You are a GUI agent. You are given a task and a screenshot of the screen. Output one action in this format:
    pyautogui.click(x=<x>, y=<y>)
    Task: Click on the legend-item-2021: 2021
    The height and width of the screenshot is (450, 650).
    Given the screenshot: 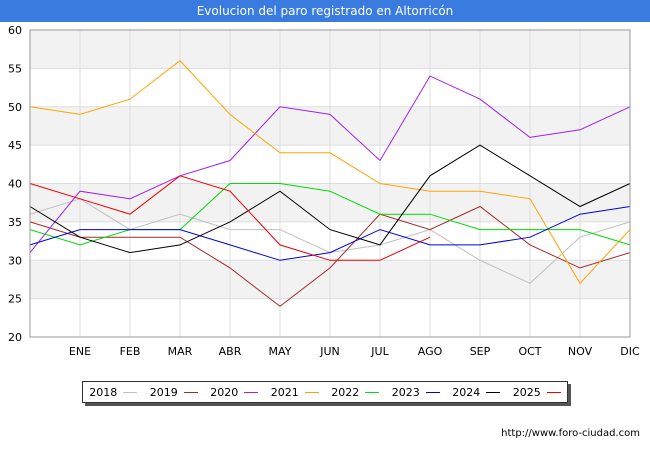 What is the action you would take?
    pyautogui.click(x=295, y=392)
    